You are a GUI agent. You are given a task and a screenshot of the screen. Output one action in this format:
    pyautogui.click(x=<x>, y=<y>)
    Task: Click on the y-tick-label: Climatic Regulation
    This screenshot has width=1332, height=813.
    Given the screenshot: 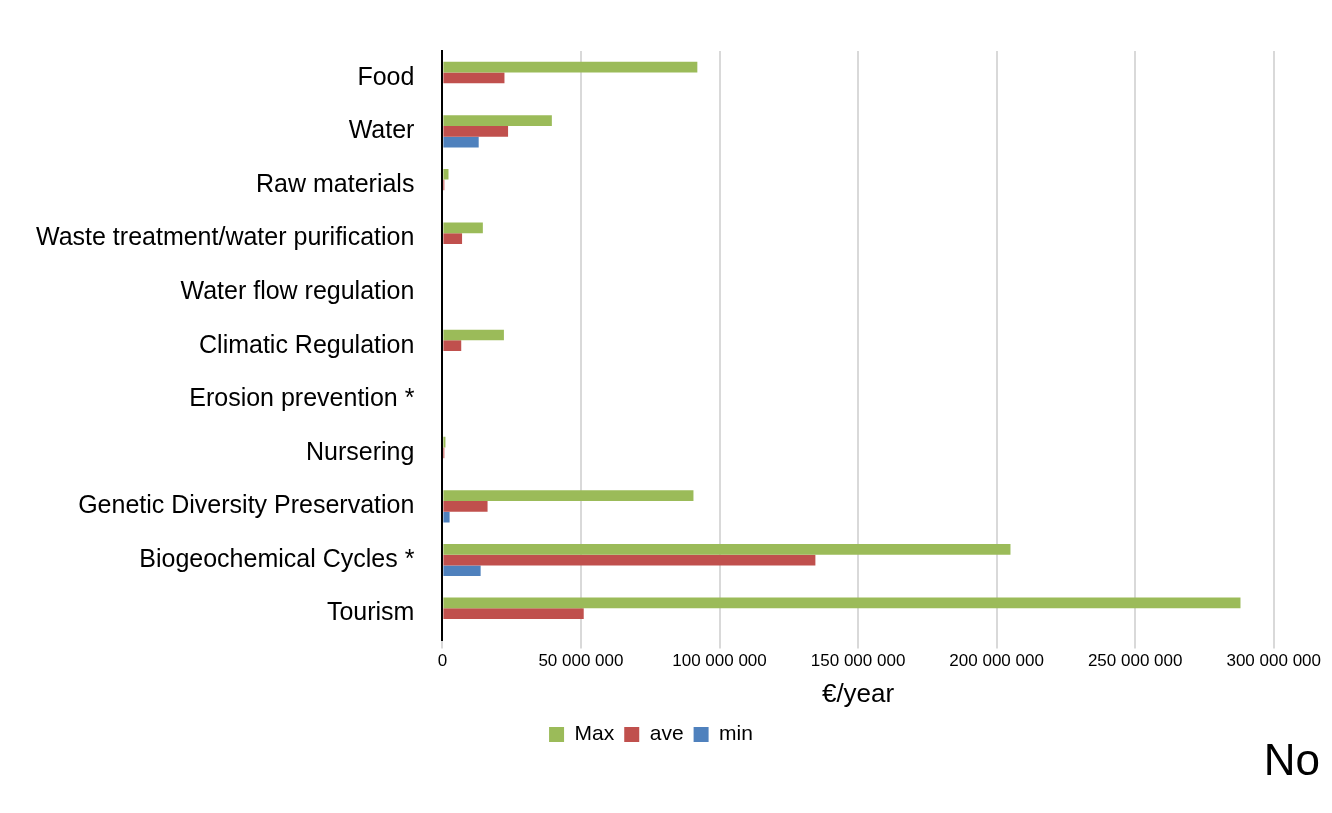 What is the action you would take?
    pyautogui.click(x=307, y=343)
    